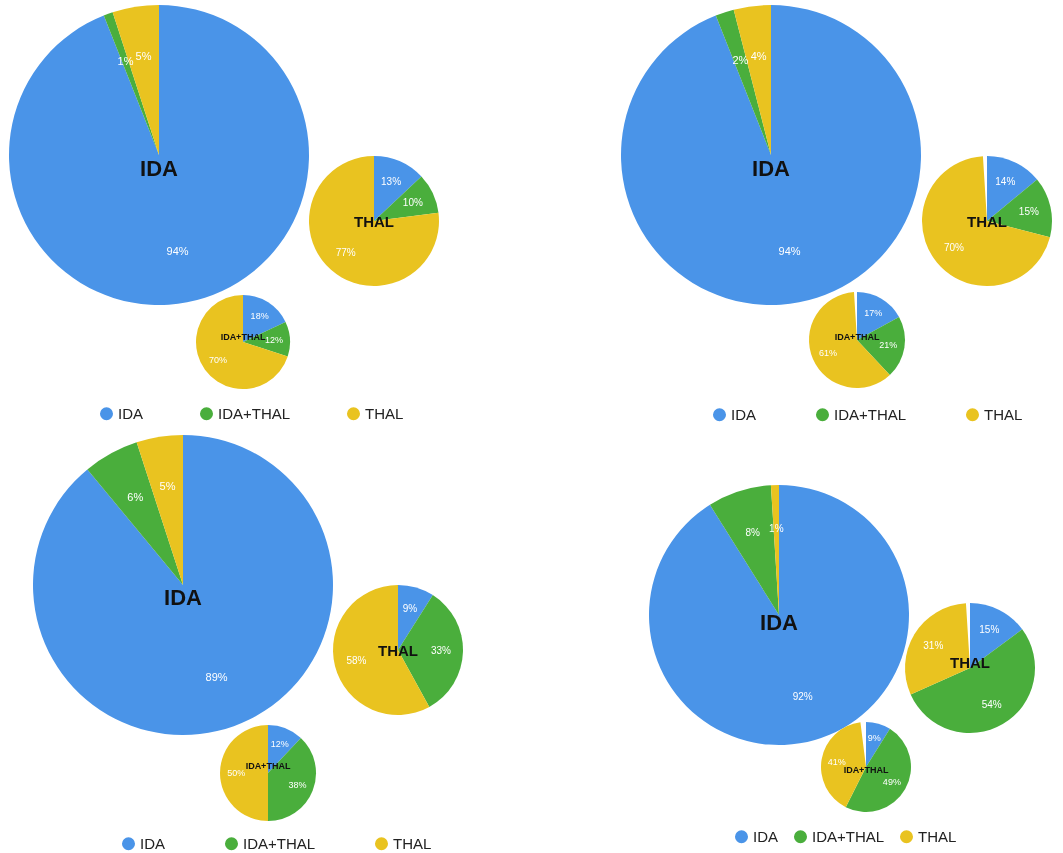  What do you see at coordinates (891, 781) in the screenshot?
I see `data-label: 49%` at bounding box center [891, 781].